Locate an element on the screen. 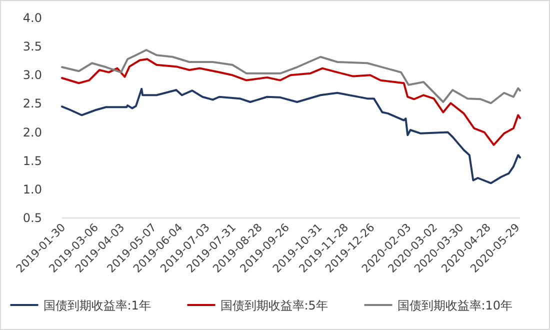  ytick: 3.5 is located at coordinates (32, 47).